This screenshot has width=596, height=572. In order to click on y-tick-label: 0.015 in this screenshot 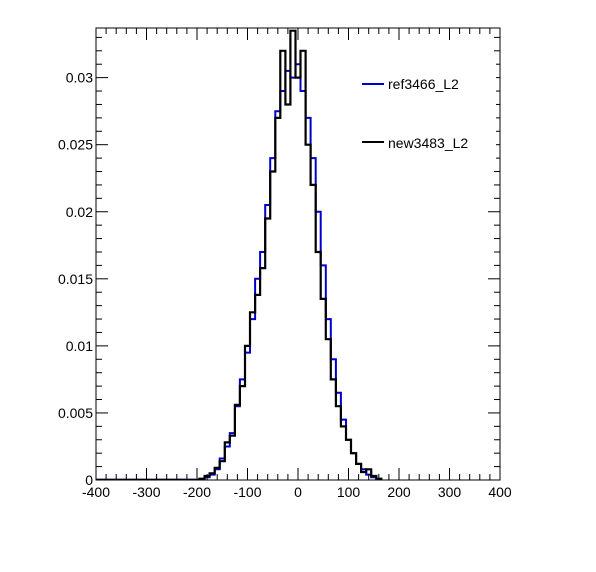, I will do `click(75, 279)`.